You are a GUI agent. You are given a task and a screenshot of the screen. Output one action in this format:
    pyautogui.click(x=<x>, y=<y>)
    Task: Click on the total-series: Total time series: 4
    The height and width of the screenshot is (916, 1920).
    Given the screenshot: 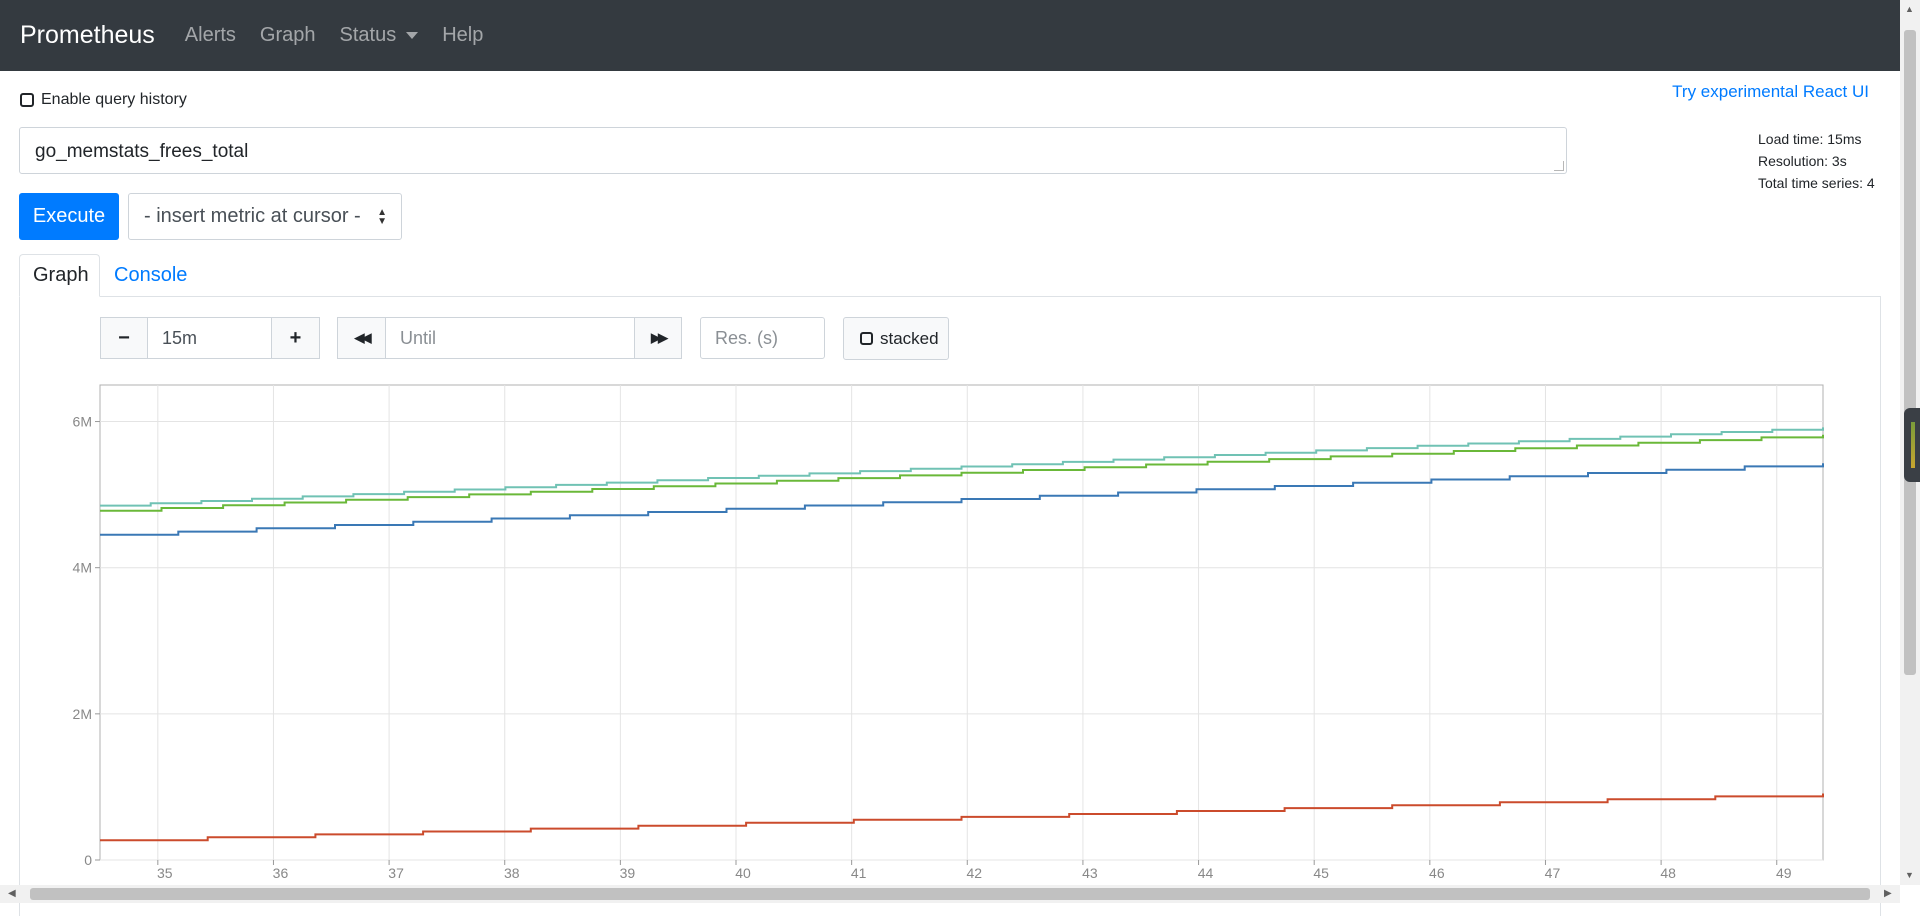 What is the action you would take?
    pyautogui.click(x=1816, y=183)
    